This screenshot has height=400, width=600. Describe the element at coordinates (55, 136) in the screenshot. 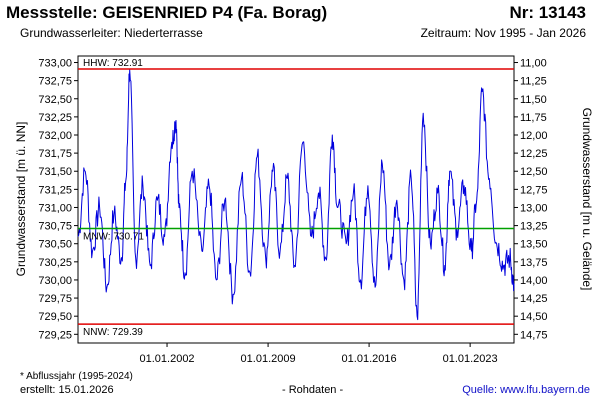

I see `y-left-tick-label: 732,00` at that location.